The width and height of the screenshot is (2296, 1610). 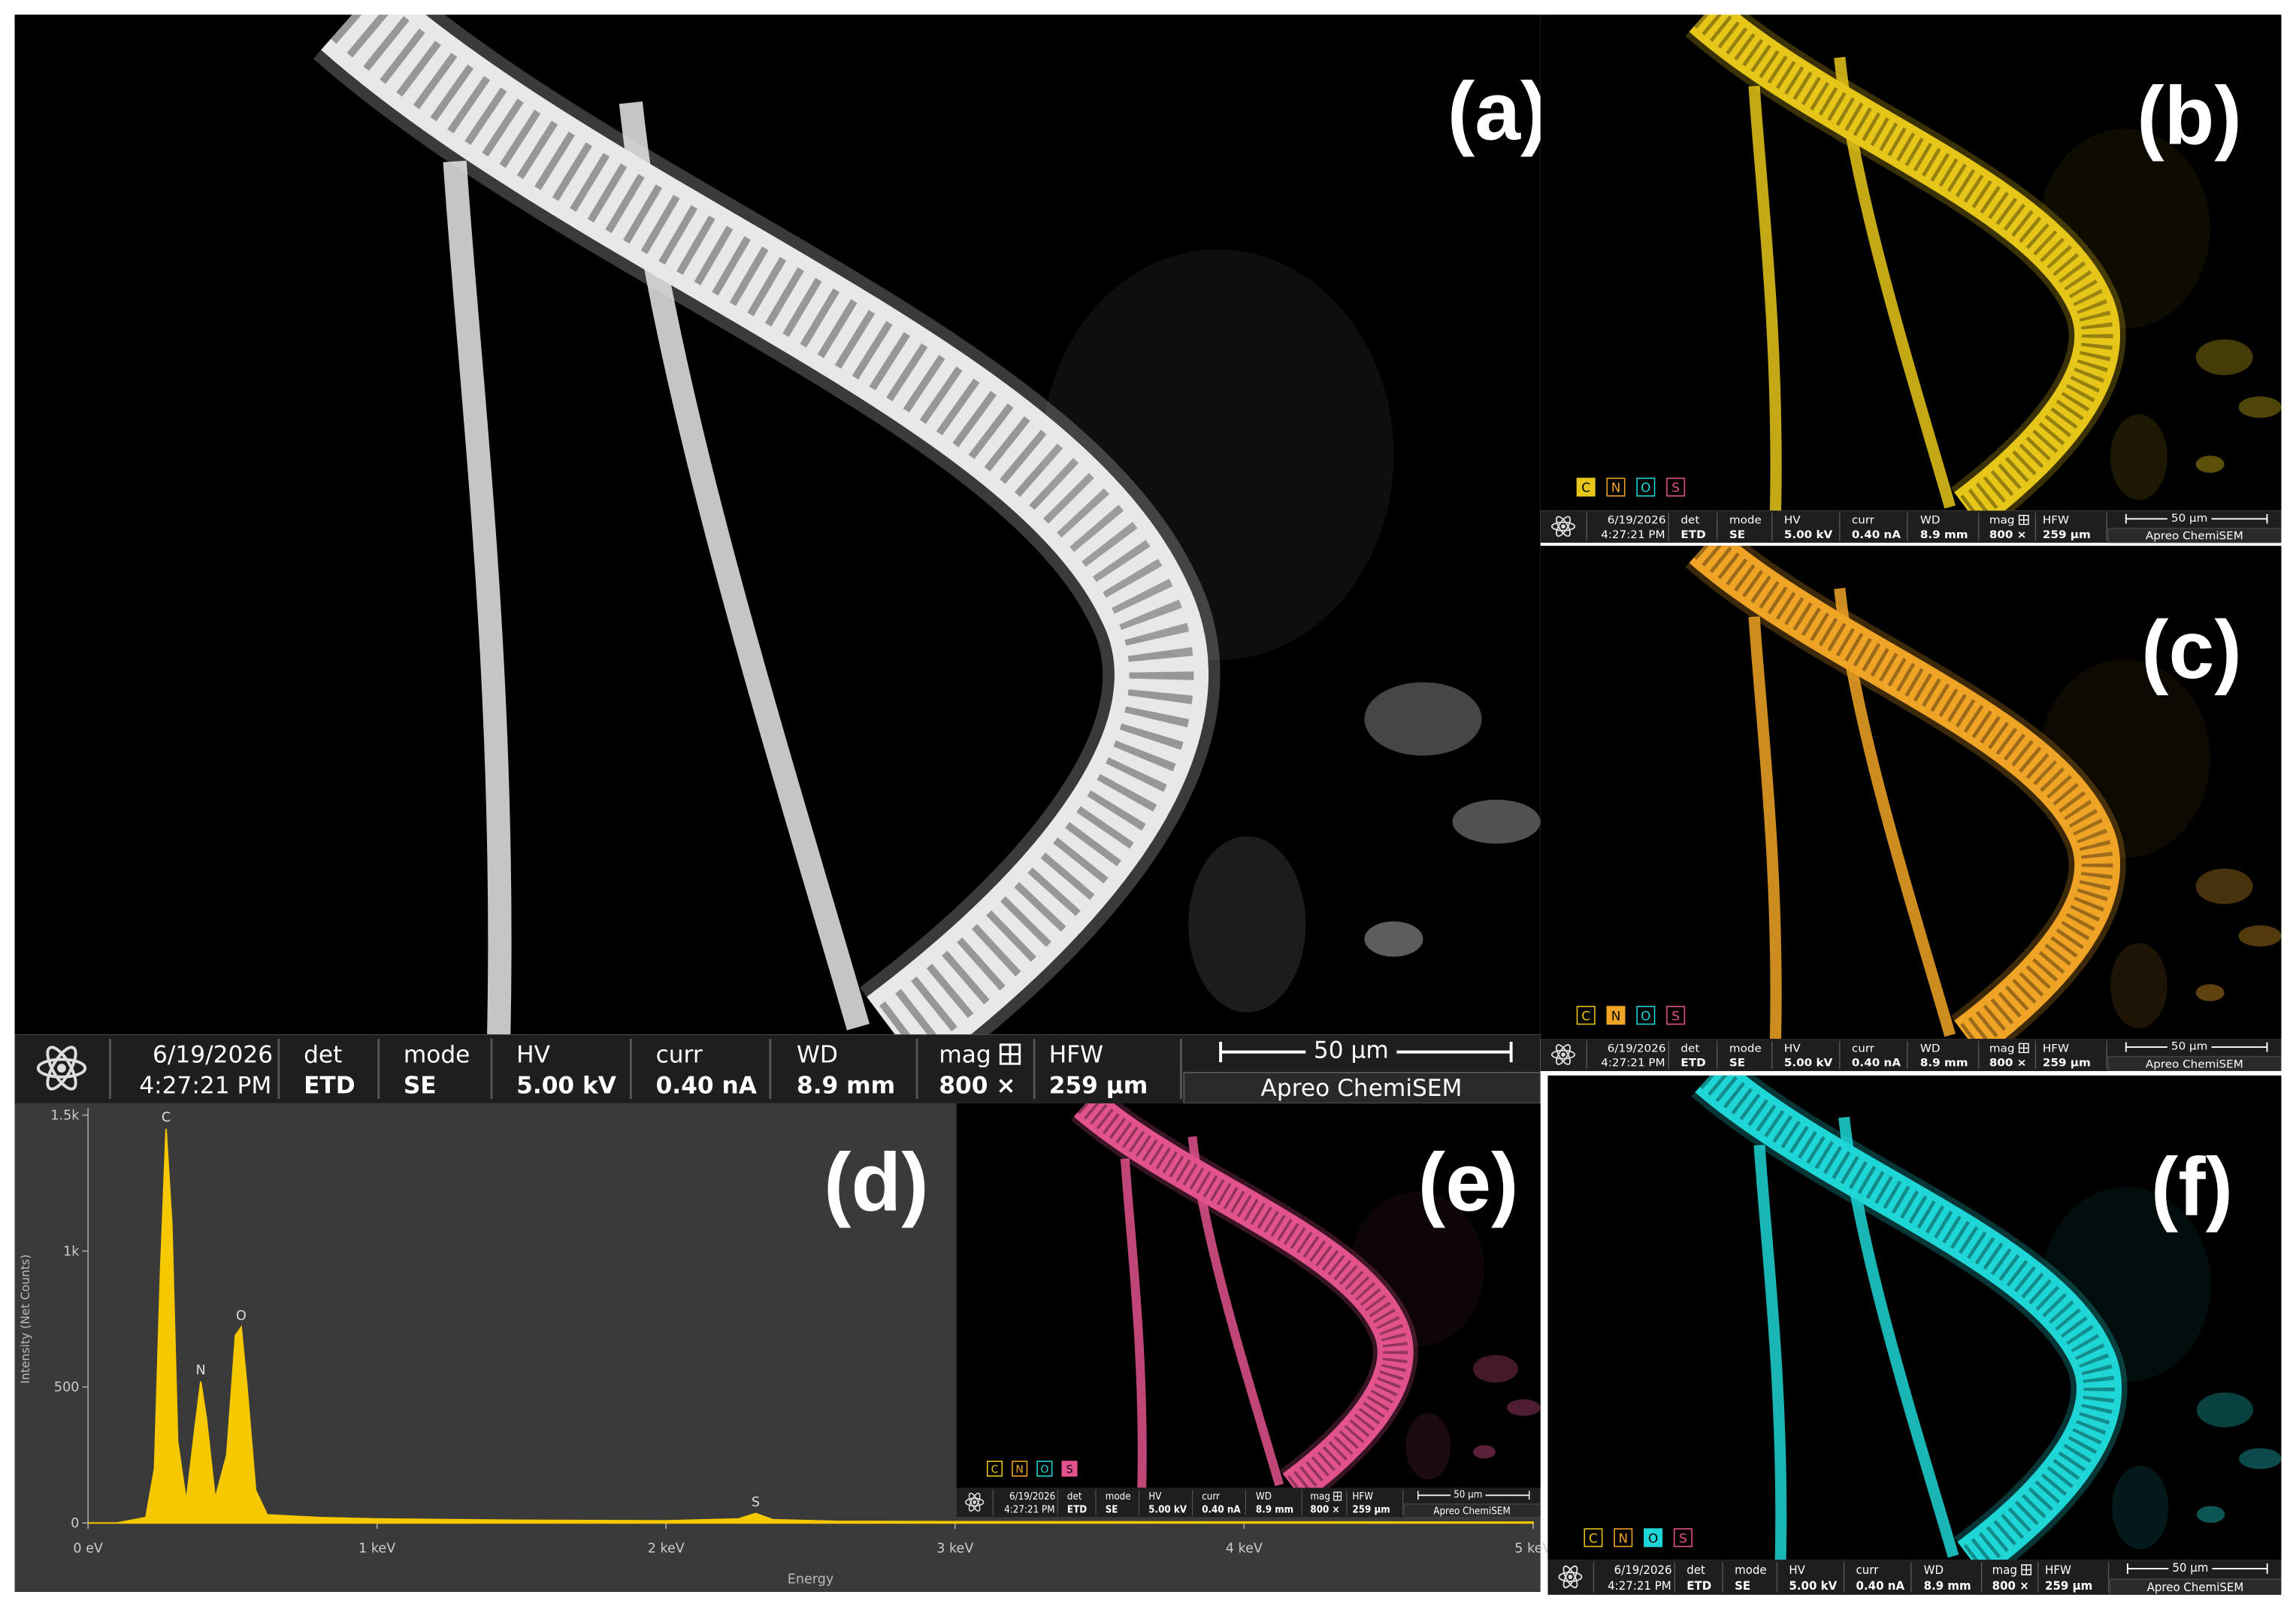 What do you see at coordinates (2189, 116) in the screenshot?
I see `panel-label: (b)` at bounding box center [2189, 116].